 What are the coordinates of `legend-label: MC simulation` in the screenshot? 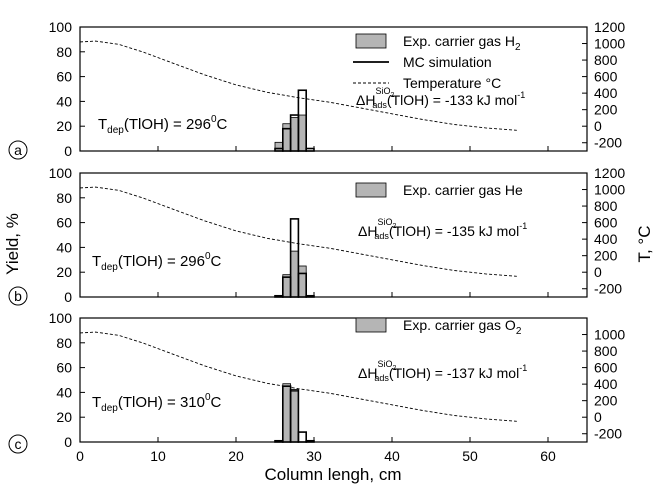 It's located at (447, 62).